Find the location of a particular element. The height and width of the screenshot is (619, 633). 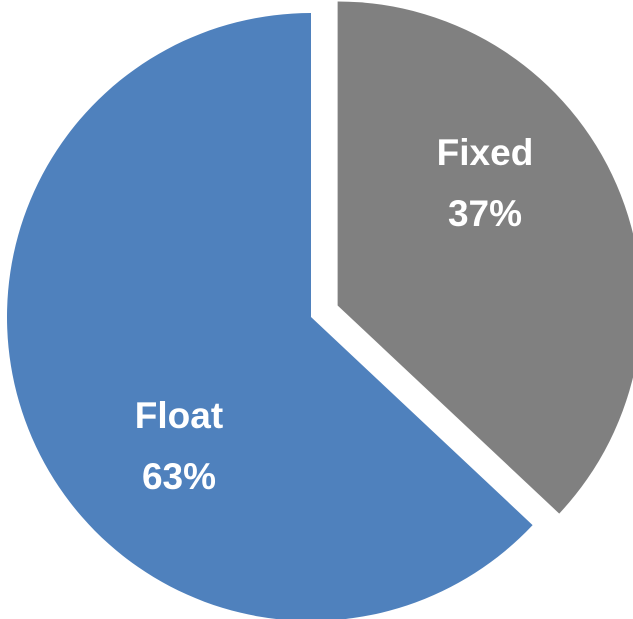

float-slice-percent: 63% is located at coordinates (179, 476).